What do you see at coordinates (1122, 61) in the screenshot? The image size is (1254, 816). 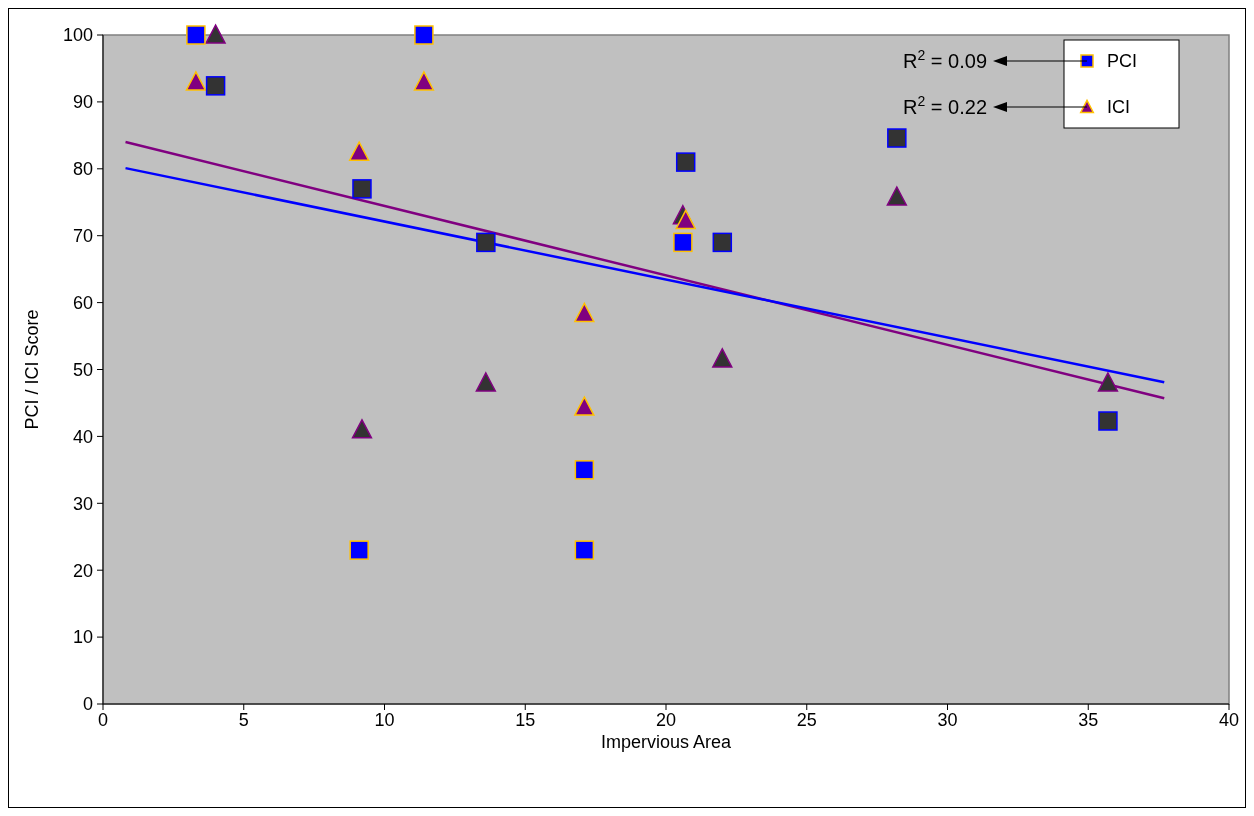 I see `legend-label: PCI` at bounding box center [1122, 61].